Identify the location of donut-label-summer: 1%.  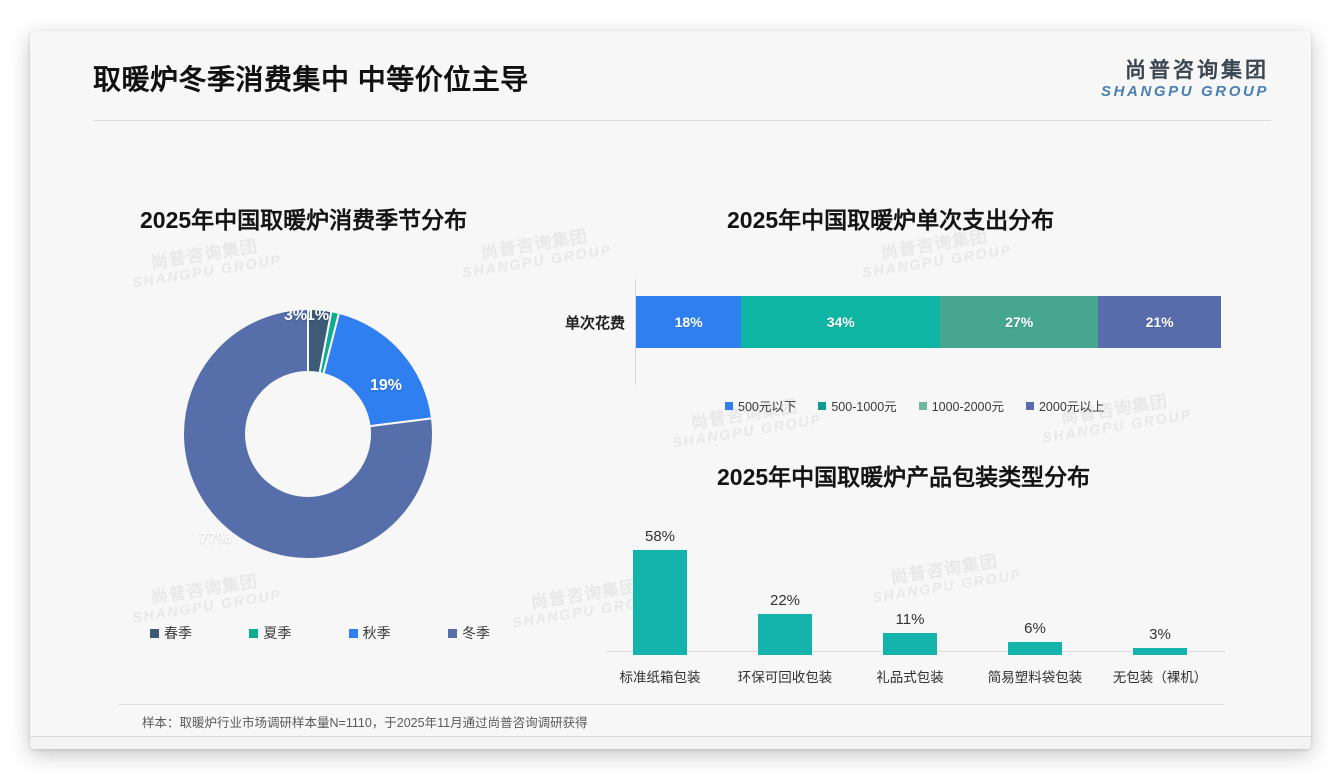
(318, 315).